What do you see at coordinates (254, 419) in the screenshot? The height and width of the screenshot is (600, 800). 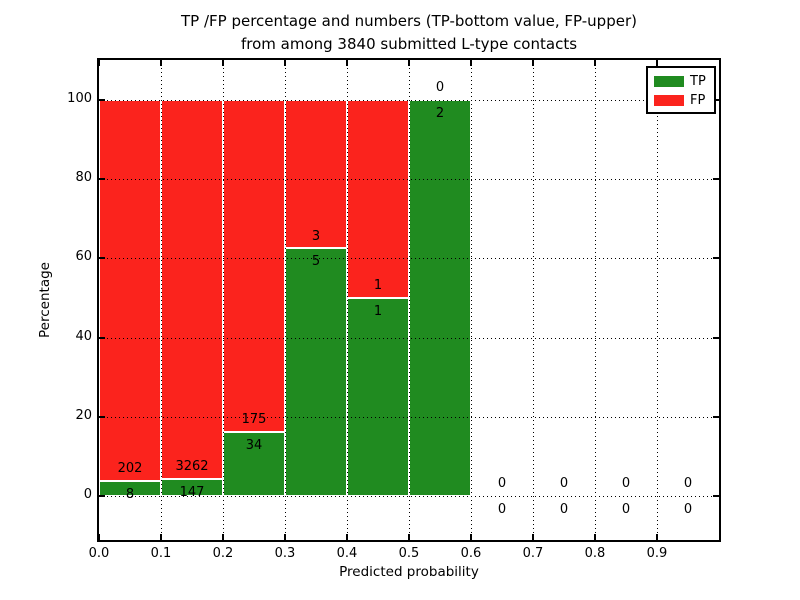 I see `fp-count-label-2: 175` at bounding box center [254, 419].